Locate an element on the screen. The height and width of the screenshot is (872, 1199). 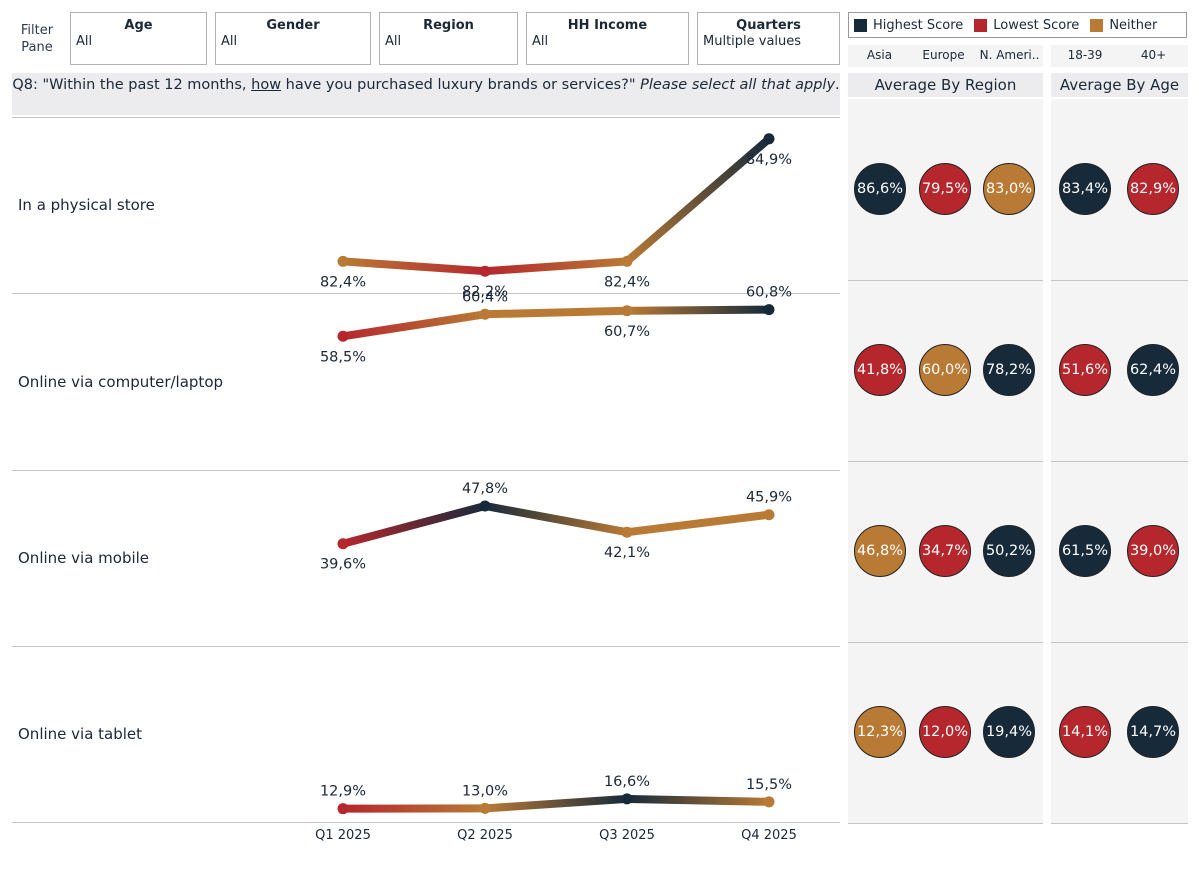
filter-title: Quarters is located at coordinates (768, 25).